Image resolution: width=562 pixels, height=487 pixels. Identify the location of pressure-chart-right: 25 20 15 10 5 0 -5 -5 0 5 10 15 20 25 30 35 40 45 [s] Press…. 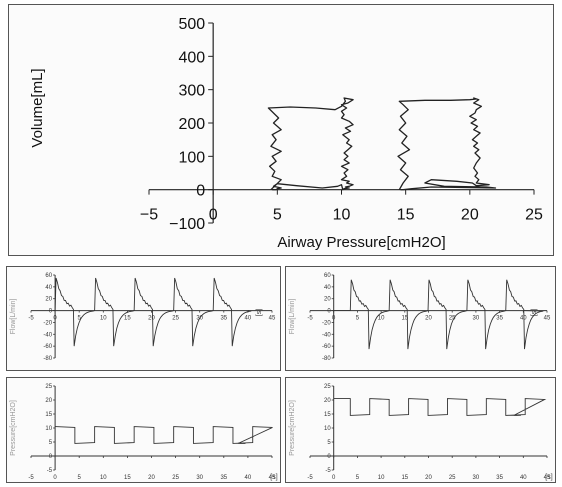
(420, 430).